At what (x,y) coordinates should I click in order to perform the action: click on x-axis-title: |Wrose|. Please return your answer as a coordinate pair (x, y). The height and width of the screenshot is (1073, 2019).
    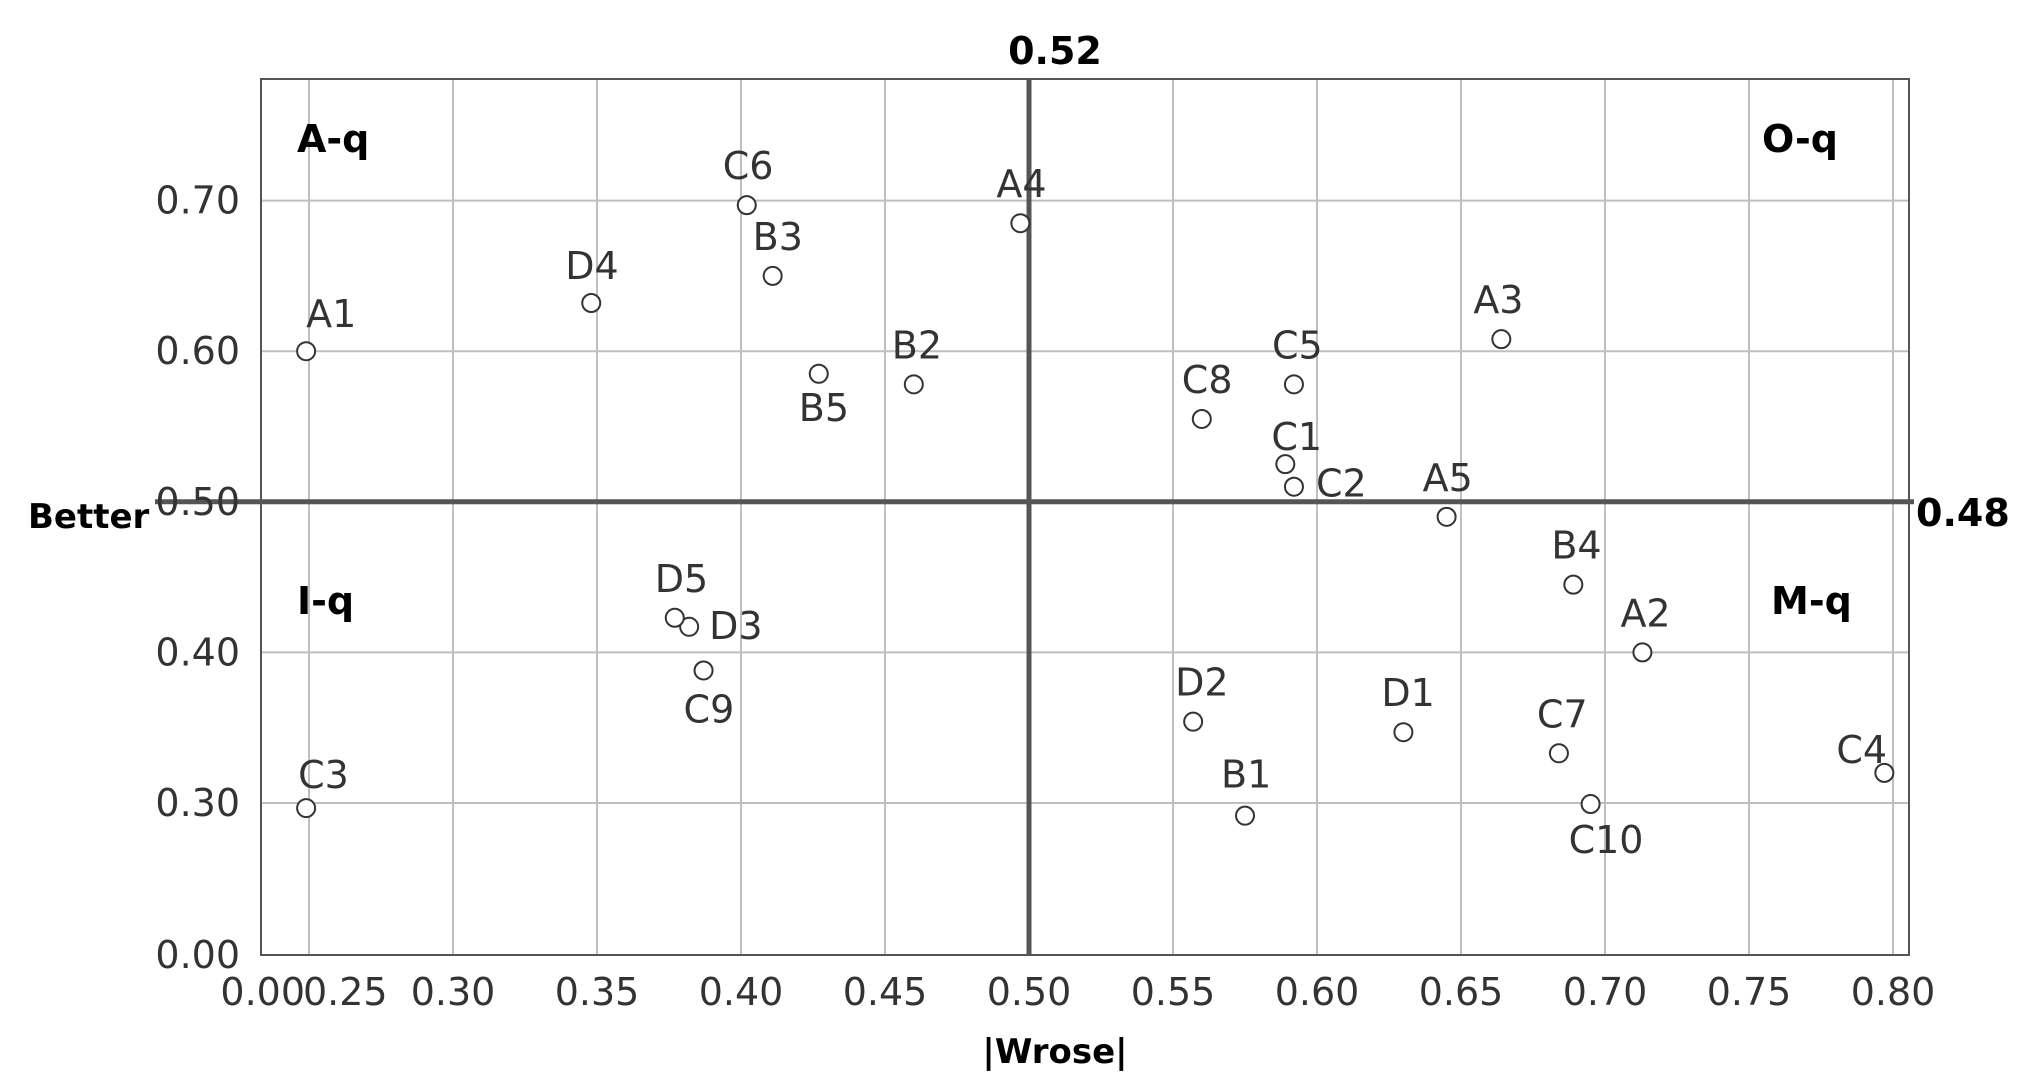
    Looking at the image, I should click on (1054, 1052).